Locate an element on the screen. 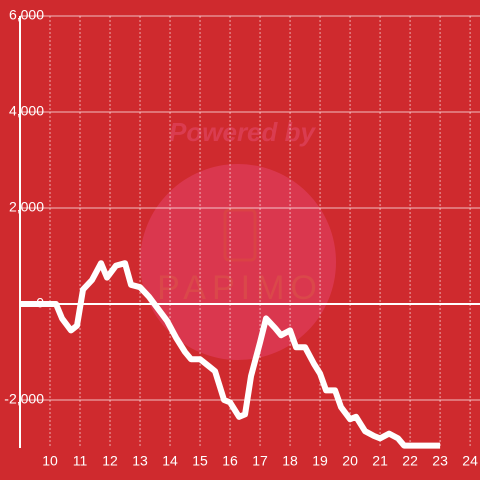 This screenshot has width=480, height=485. x-tick-label: 16 is located at coordinates (230, 461).